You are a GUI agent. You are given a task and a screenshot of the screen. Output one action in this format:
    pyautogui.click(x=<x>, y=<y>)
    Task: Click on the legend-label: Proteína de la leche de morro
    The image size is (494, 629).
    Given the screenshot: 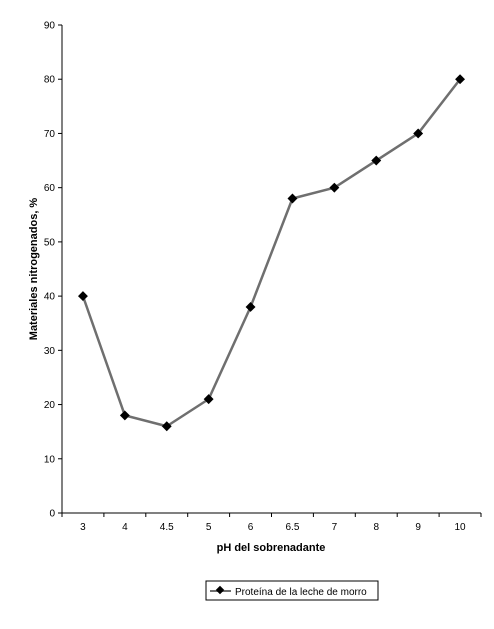 What is the action you would take?
    pyautogui.click(x=301, y=592)
    